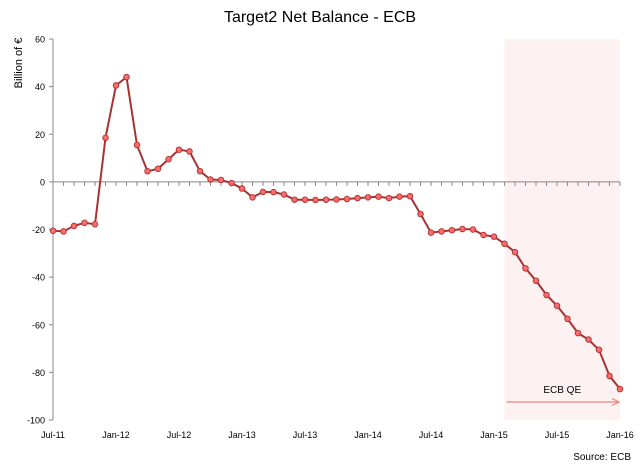  Describe the element at coordinates (38, 373) in the screenshot. I see `y-tick-label: -80` at that location.